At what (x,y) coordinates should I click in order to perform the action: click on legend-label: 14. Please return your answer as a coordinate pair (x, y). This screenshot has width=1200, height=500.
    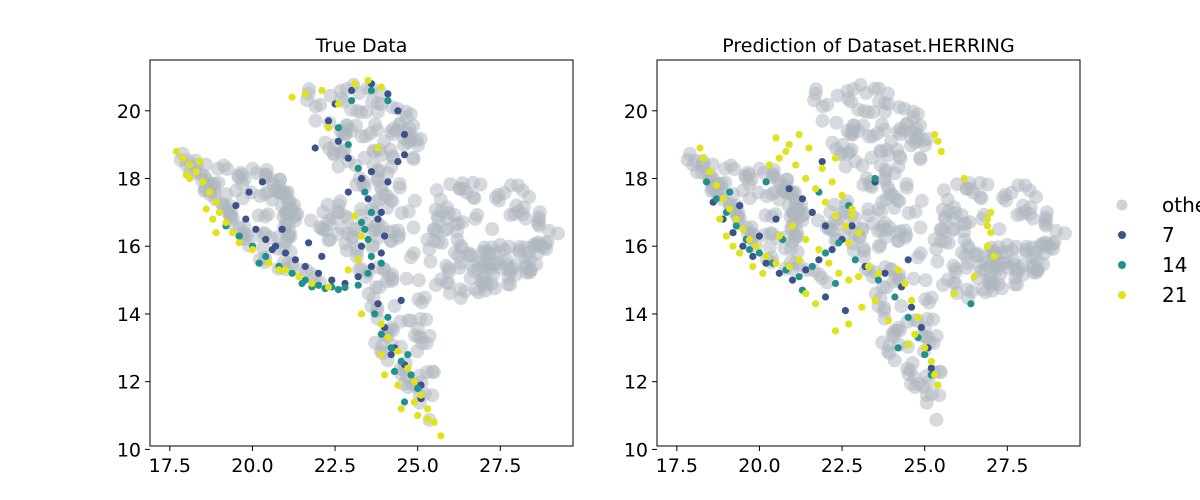
    Looking at the image, I should click on (1174, 265).